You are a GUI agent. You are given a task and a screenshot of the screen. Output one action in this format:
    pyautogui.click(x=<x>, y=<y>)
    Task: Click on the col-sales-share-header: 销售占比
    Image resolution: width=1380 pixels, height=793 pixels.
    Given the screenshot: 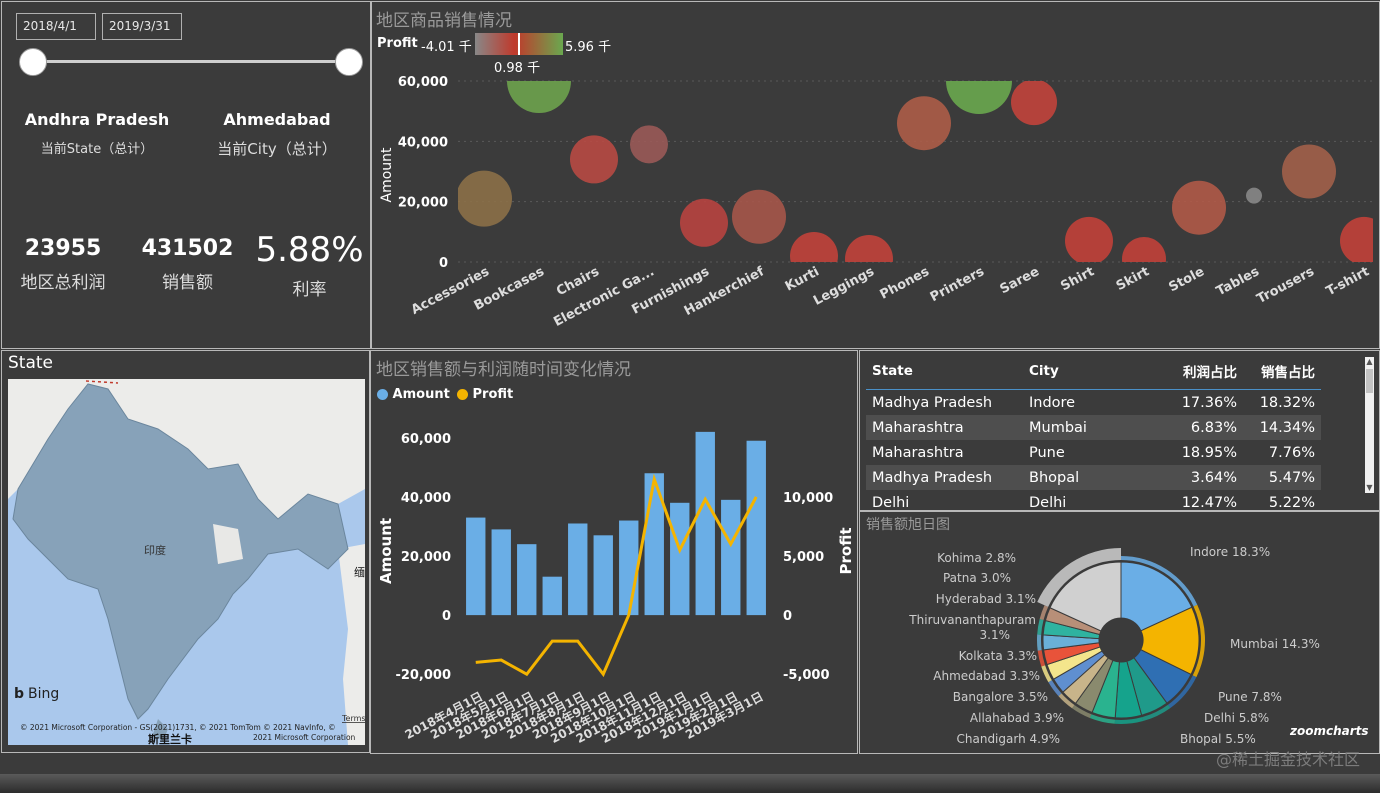 What is the action you would take?
    pyautogui.click(x=1282, y=373)
    